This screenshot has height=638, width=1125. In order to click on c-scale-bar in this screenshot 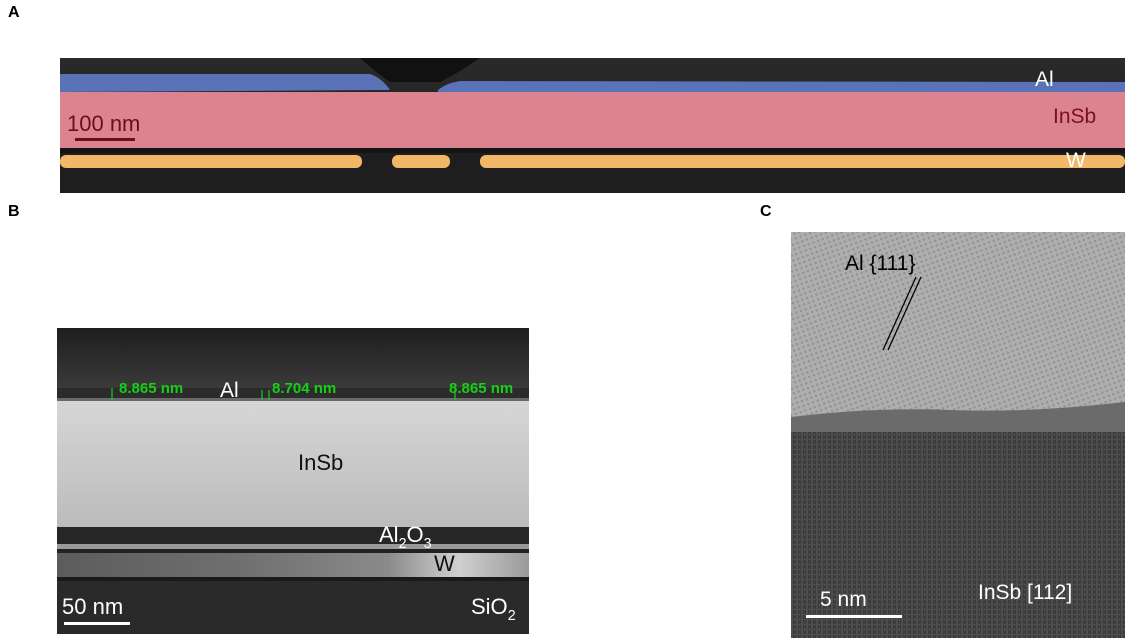, I will do `click(854, 616)`.